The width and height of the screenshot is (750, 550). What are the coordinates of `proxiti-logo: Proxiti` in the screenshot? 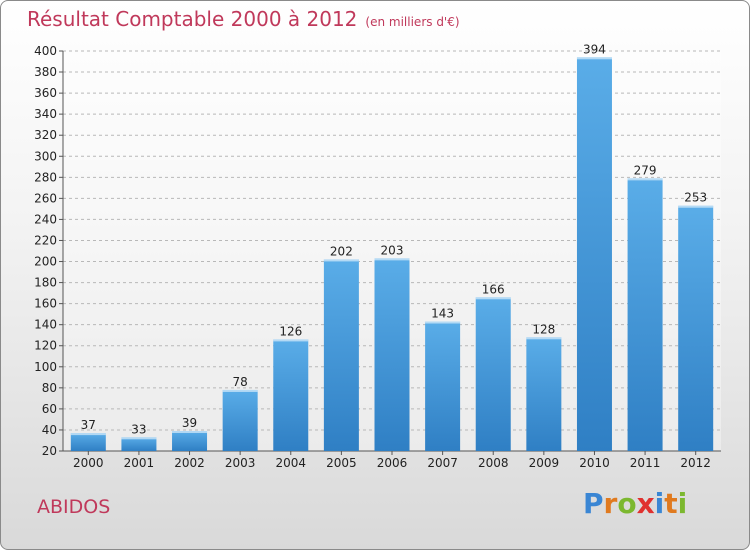 It's located at (635, 503).